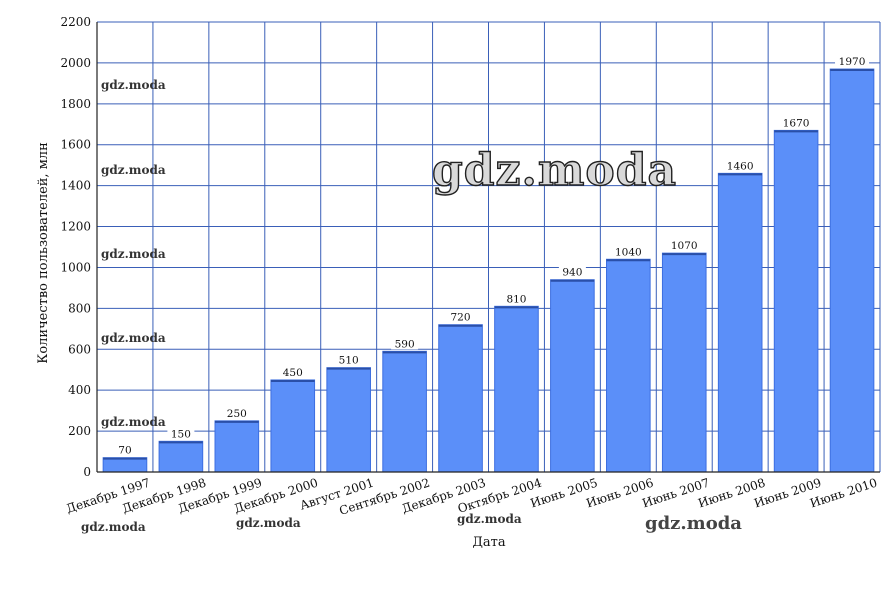  What do you see at coordinates (75, 104) in the screenshot?
I see `y-tick-label: 1800` at bounding box center [75, 104].